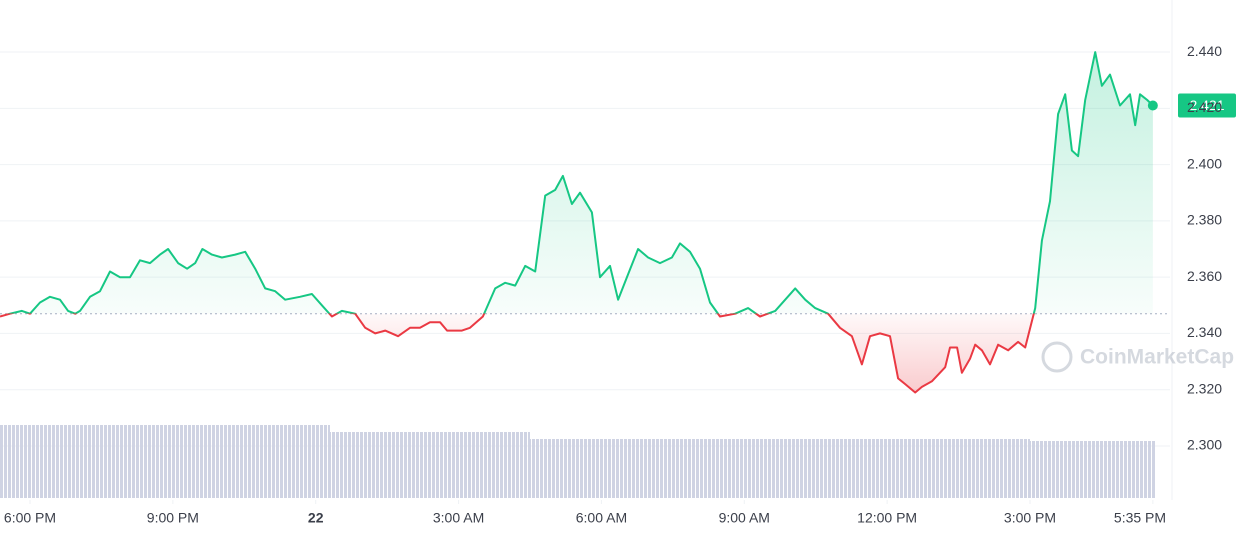  I want to click on x-tick-label: 6:00 PM, so click(30, 518).